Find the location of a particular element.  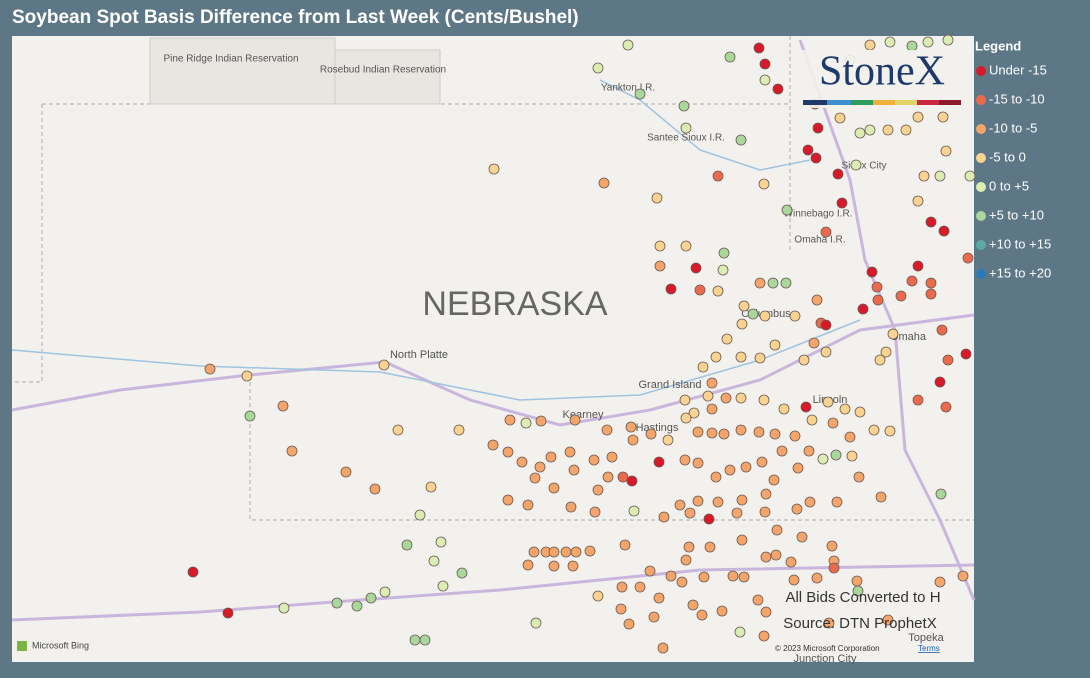

note: Source: DTN ProphetX is located at coordinates (859, 623).